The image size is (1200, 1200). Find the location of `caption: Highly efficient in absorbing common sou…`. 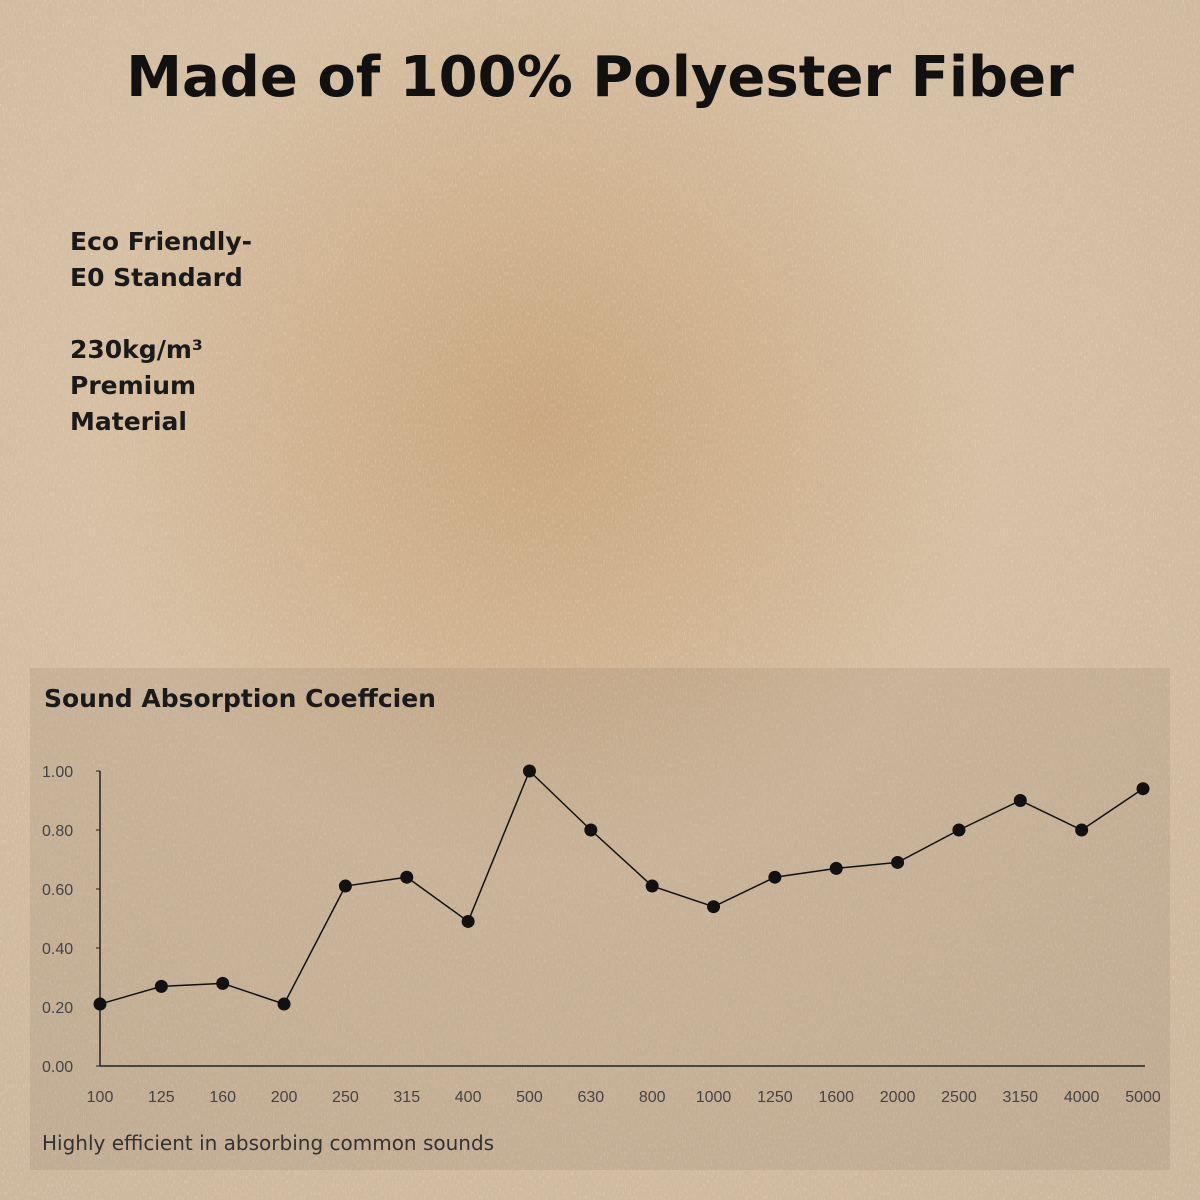

caption: Highly efficient in absorbing common sou… is located at coordinates (268, 1143).